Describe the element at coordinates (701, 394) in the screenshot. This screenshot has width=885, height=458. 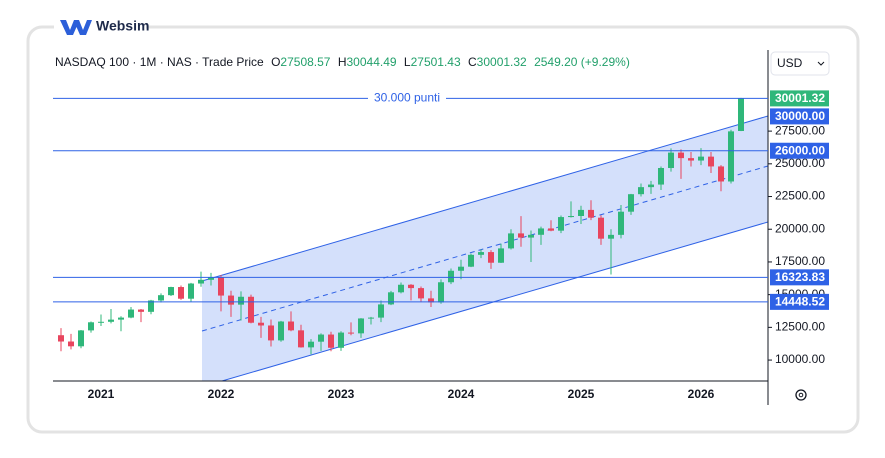
I see `x-tick-label: 2026` at that location.